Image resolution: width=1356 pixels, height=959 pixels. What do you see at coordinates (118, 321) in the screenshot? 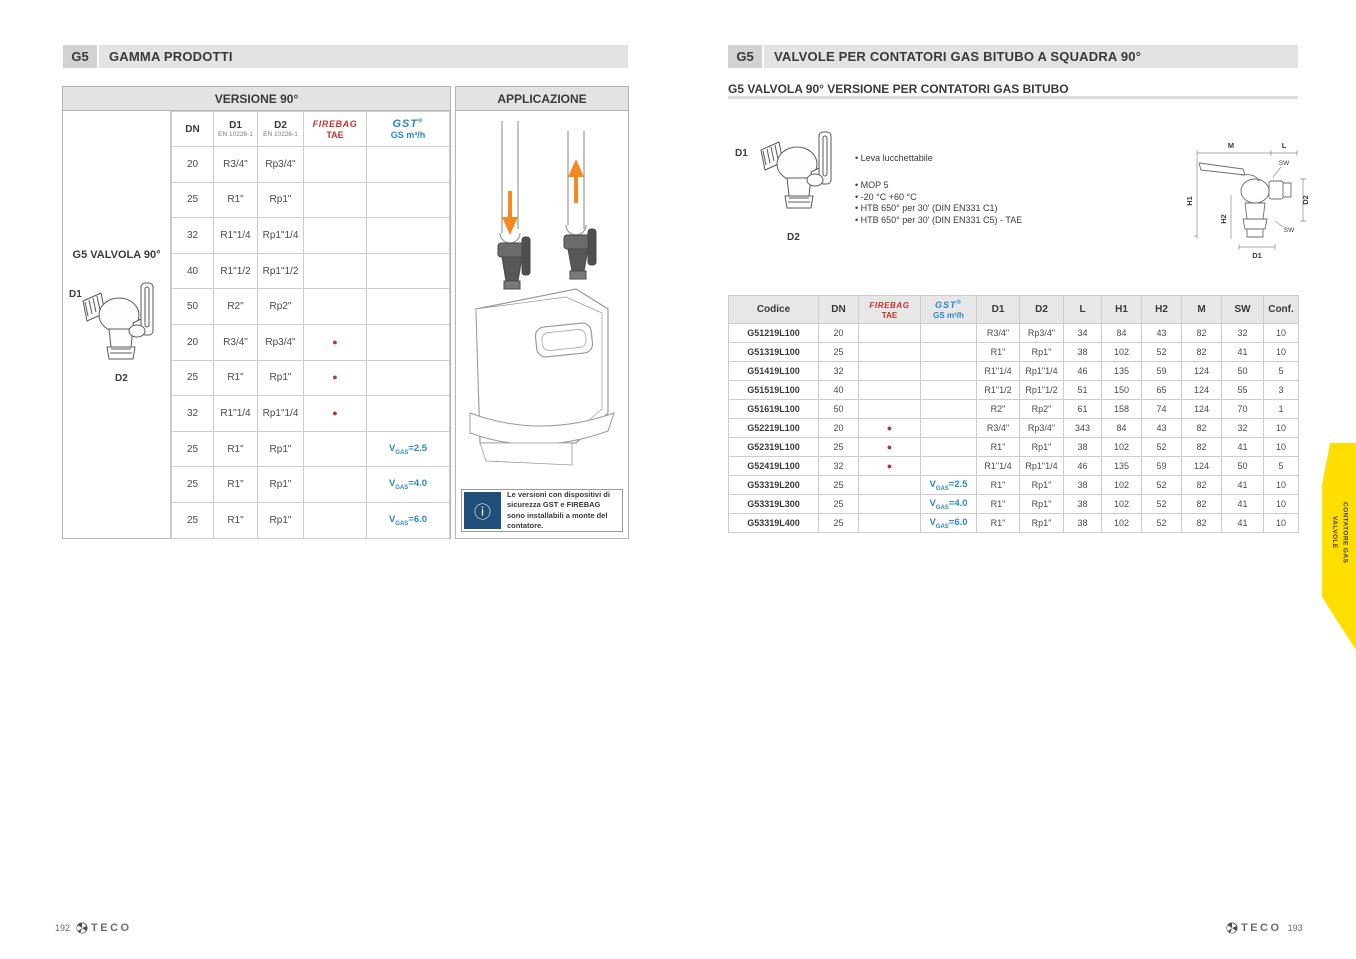
I see `valve-90-illustration` at bounding box center [118, 321].